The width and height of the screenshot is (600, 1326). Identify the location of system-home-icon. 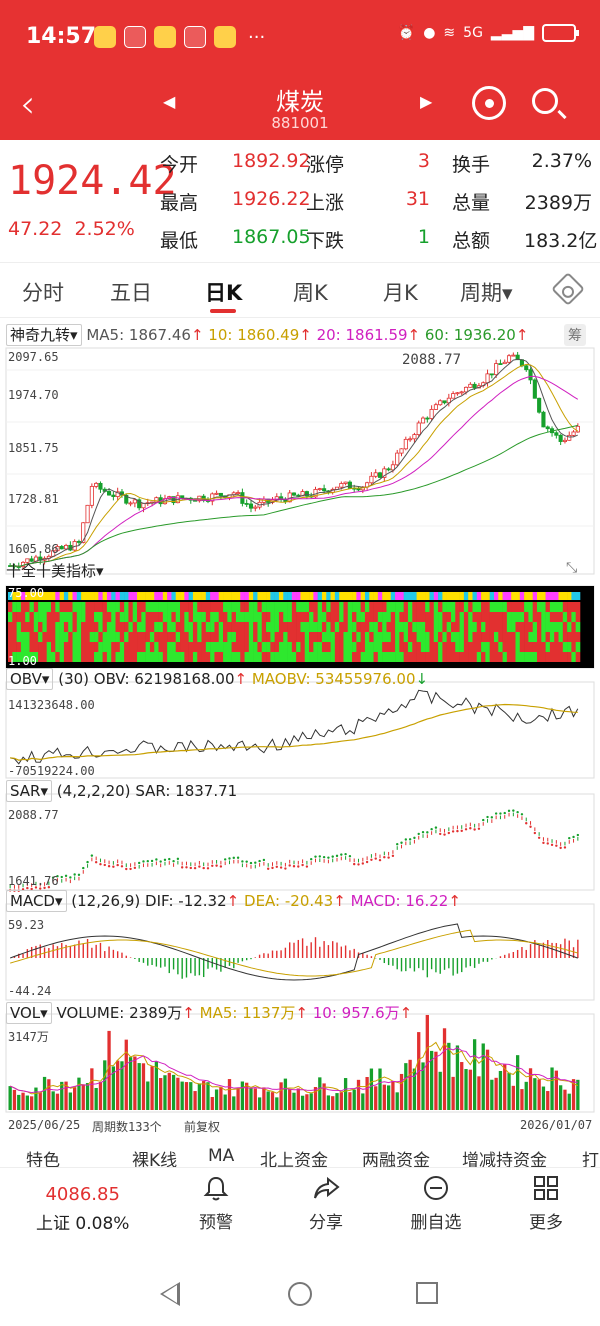
(300, 1294).